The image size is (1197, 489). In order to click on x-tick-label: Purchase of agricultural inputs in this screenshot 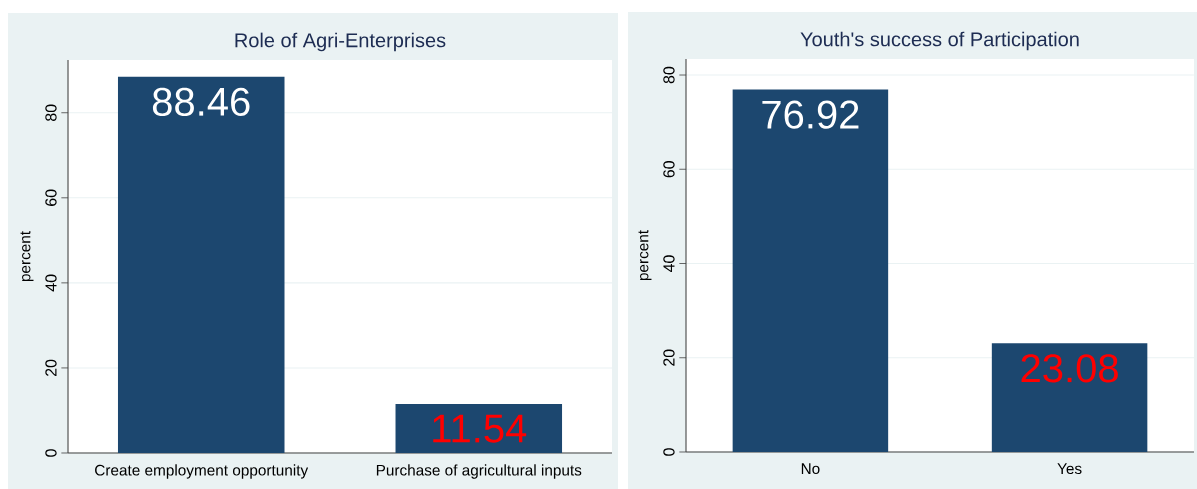, I will do `click(479, 471)`.